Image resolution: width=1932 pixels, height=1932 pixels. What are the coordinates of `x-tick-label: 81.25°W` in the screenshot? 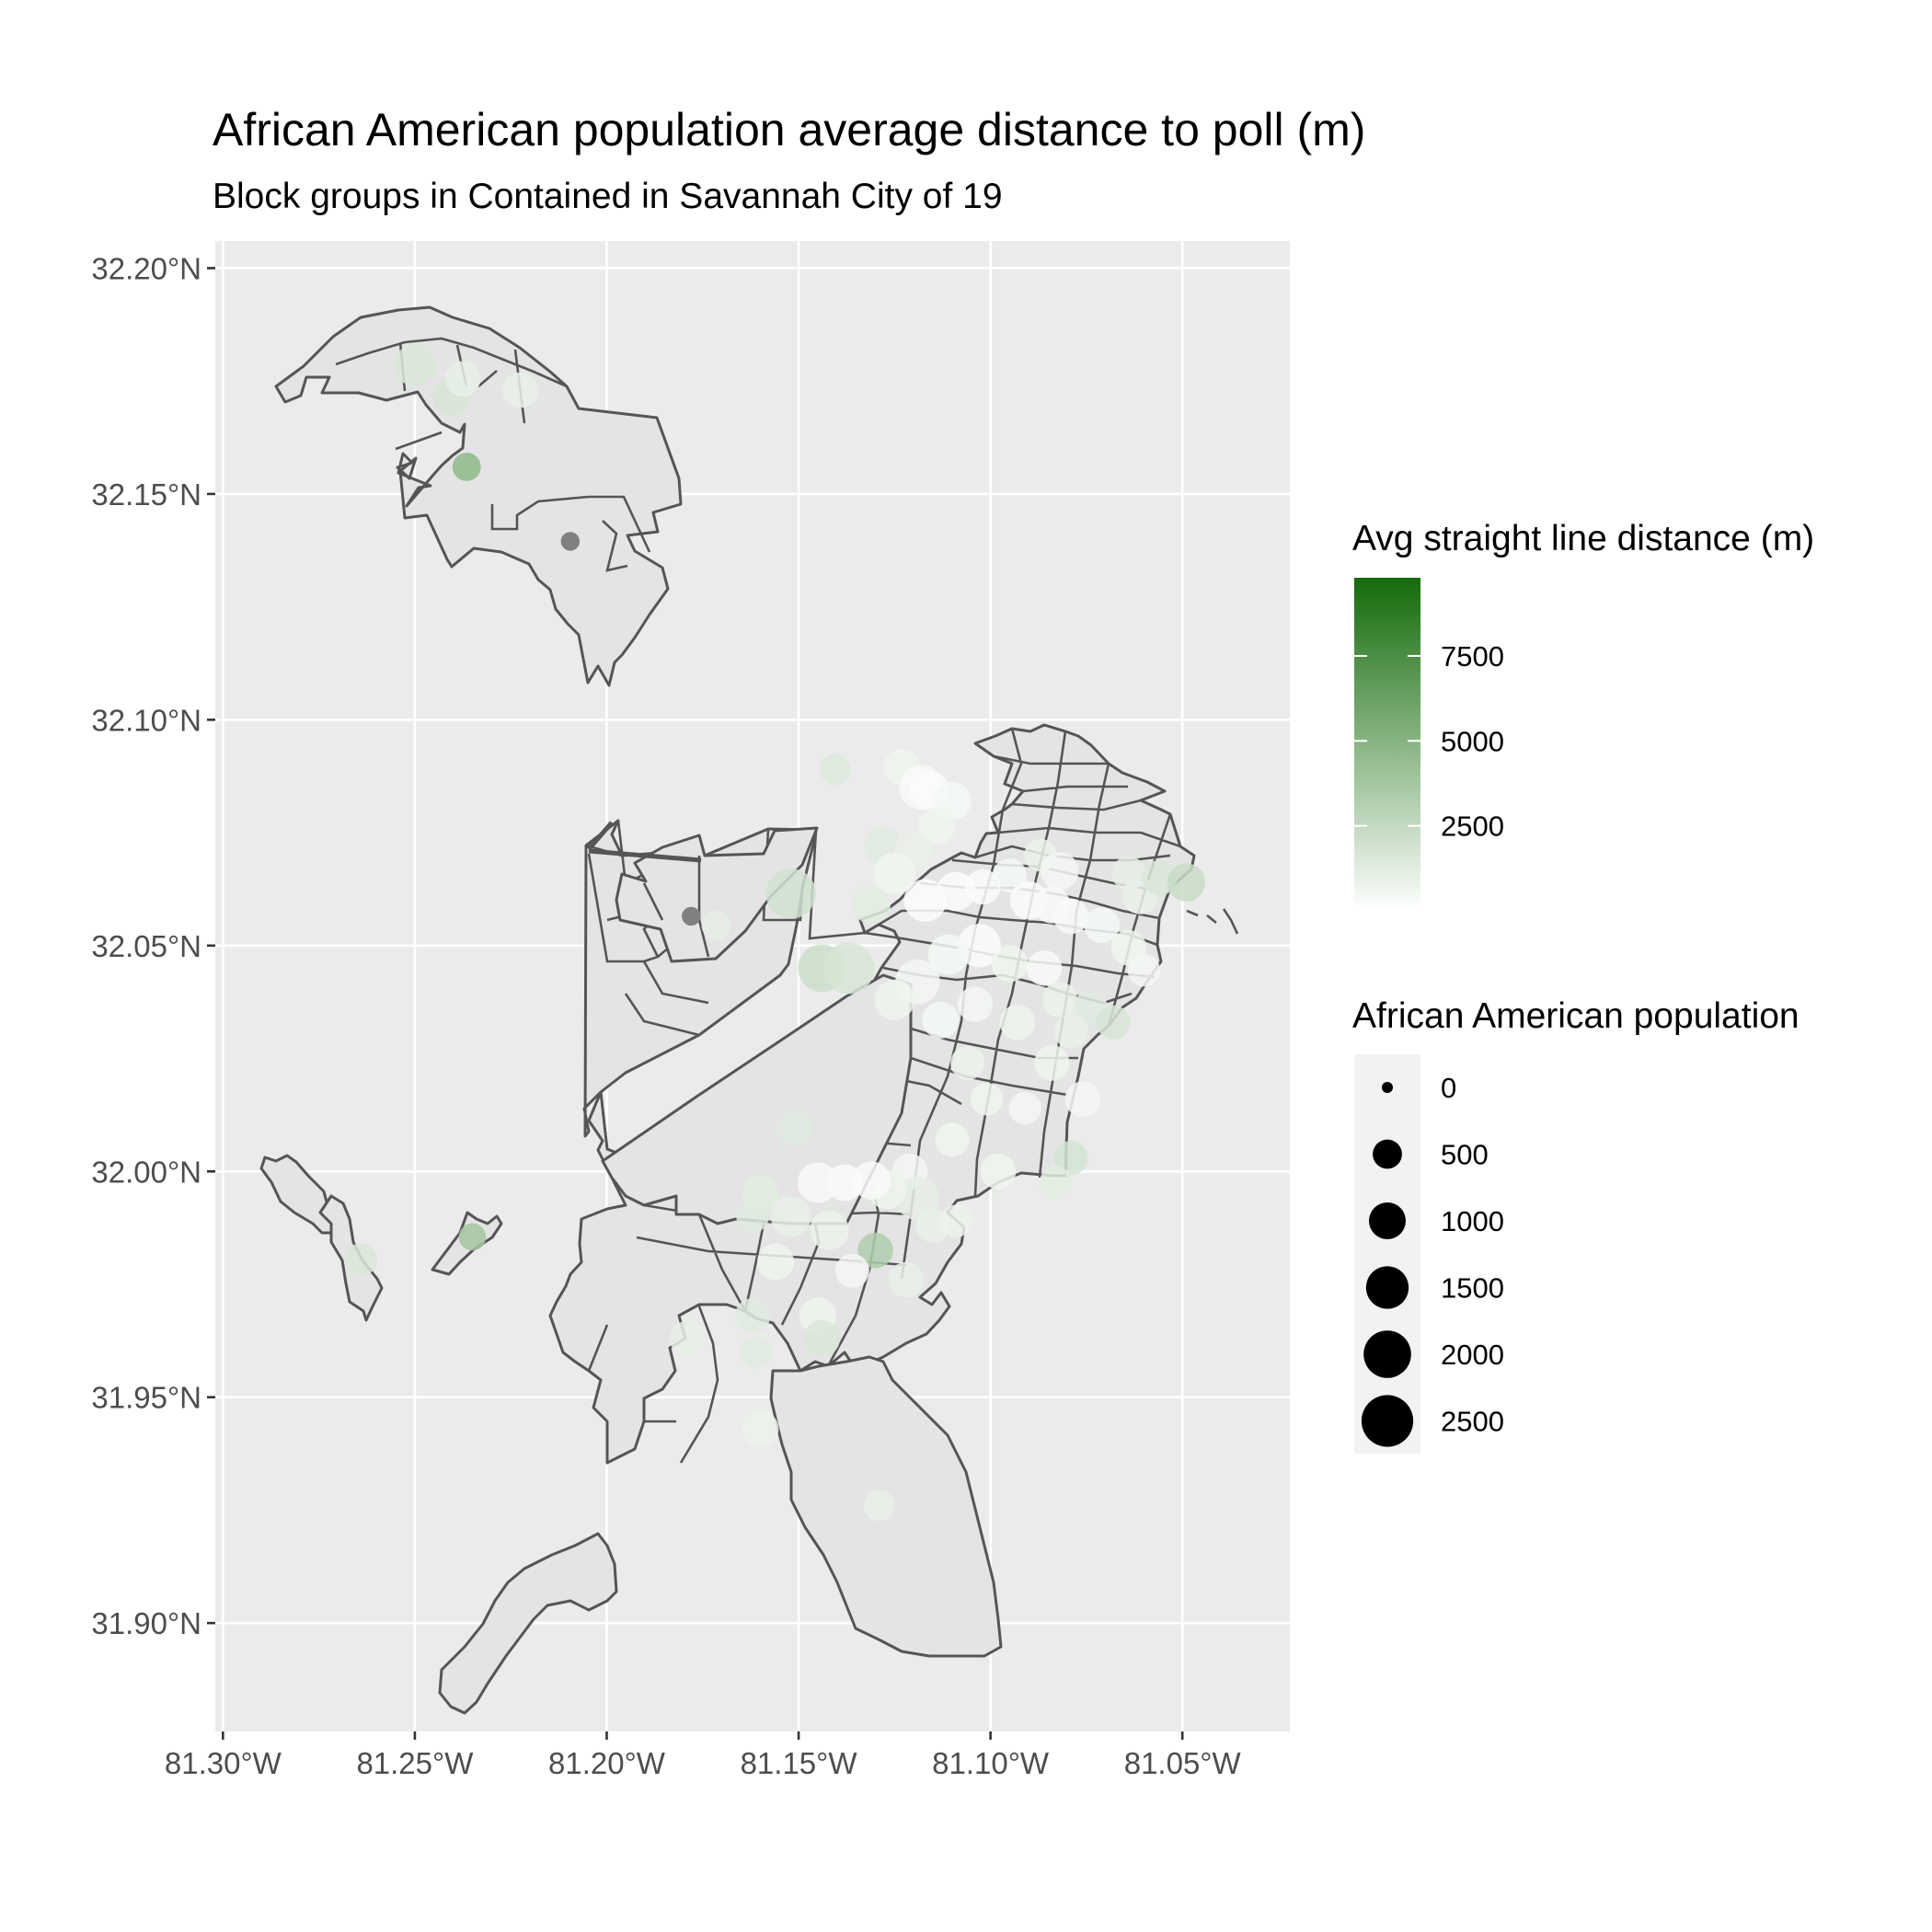 It's located at (415, 1763).